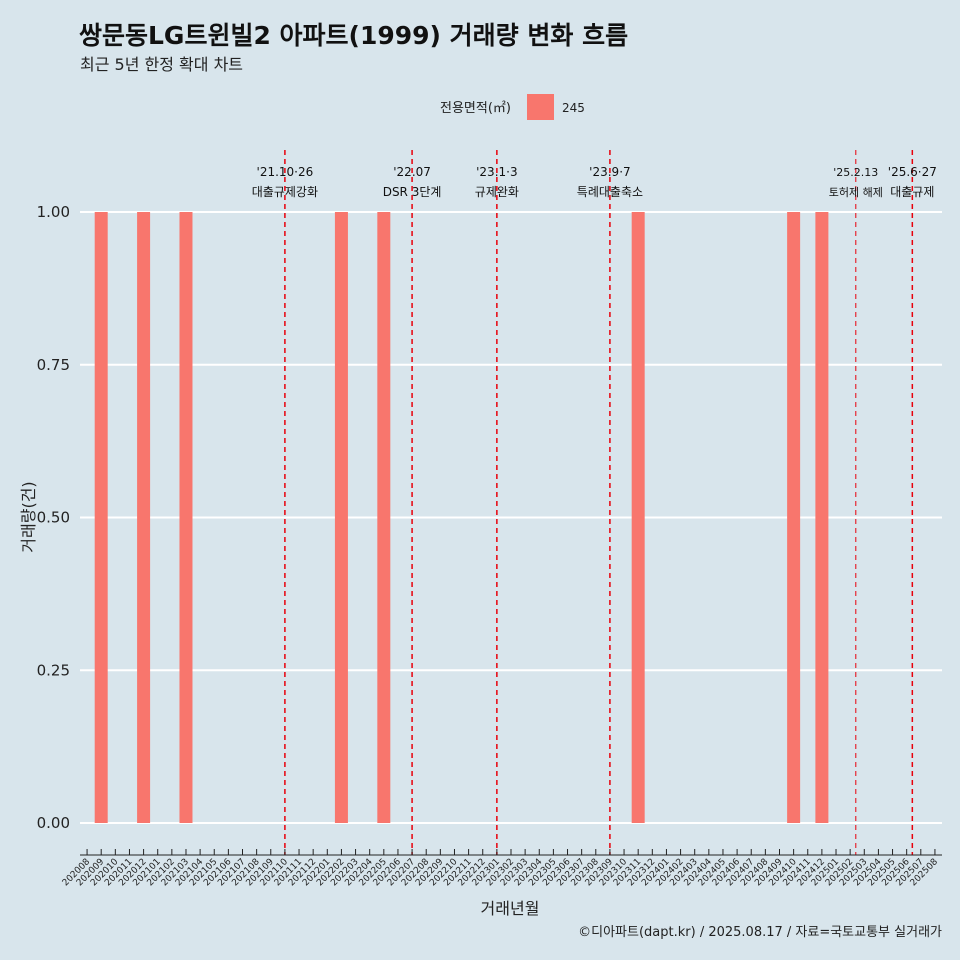 The width and height of the screenshot is (960, 960). I want to click on legend-swatch, so click(540, 107).